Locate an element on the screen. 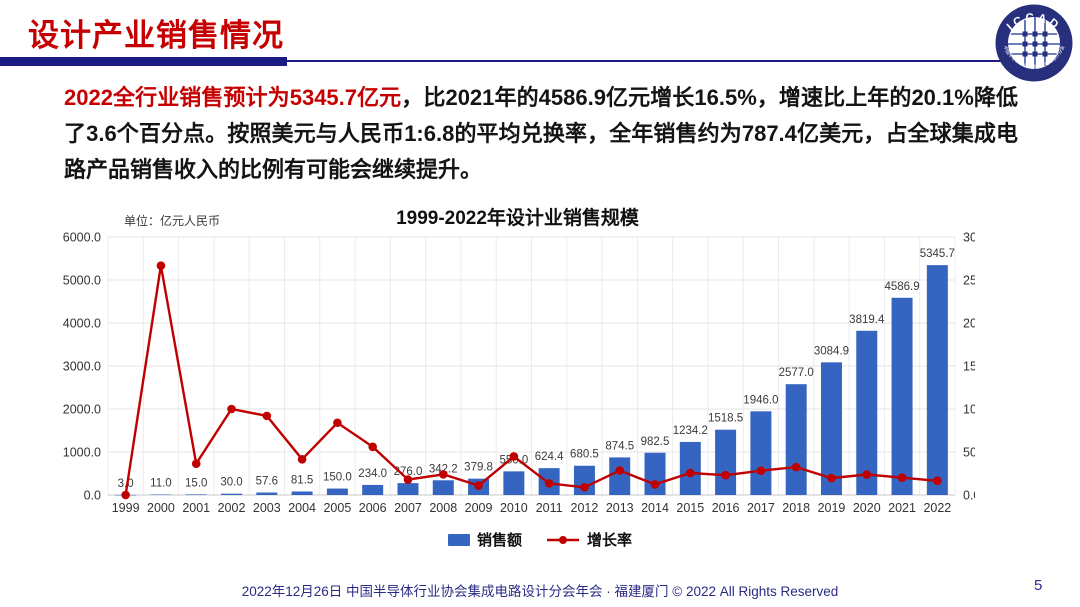 Image resolution: width=1080 pixels, height=607 pixels. y-right-tick-label: 250.0% is located at coordinates (969, 281).